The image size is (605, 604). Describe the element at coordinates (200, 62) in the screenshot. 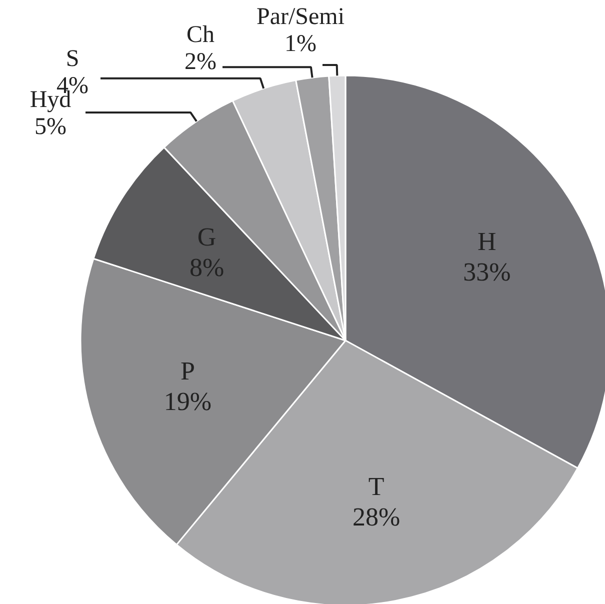

I see `data-label: 2%` at that location.